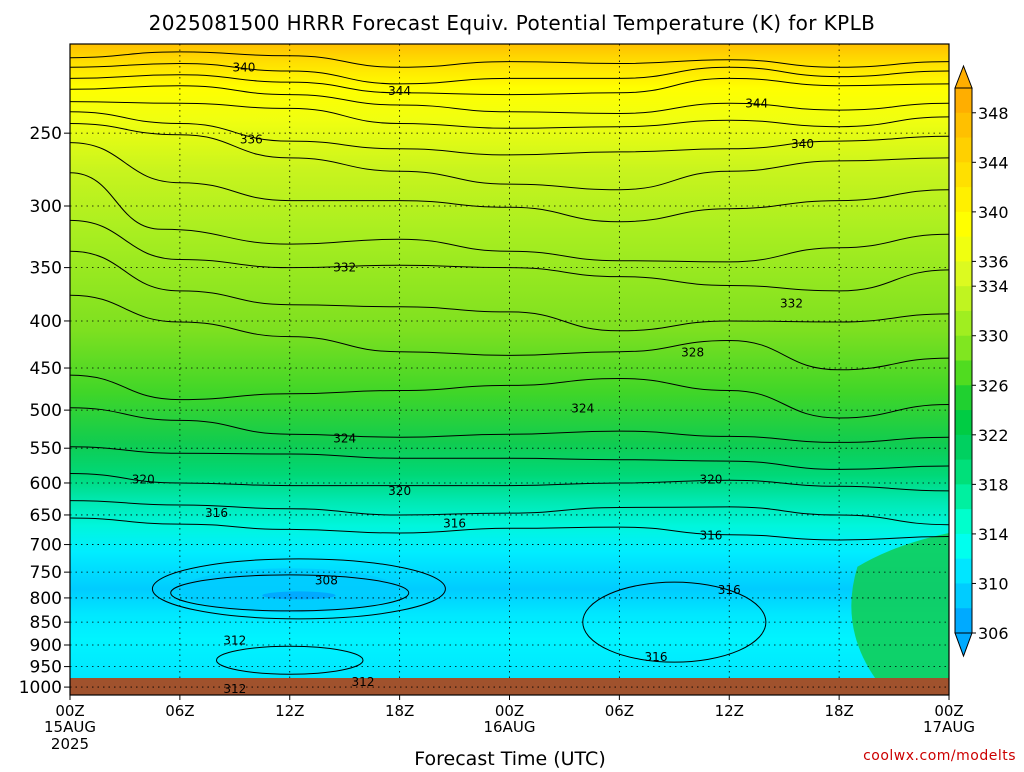 The width and height of the screenshot is (1024, 772). What do you see at coordinates (993, 435) in the screenshot?
I see `colorbar-label: 322` at bounding box center [993, 435].